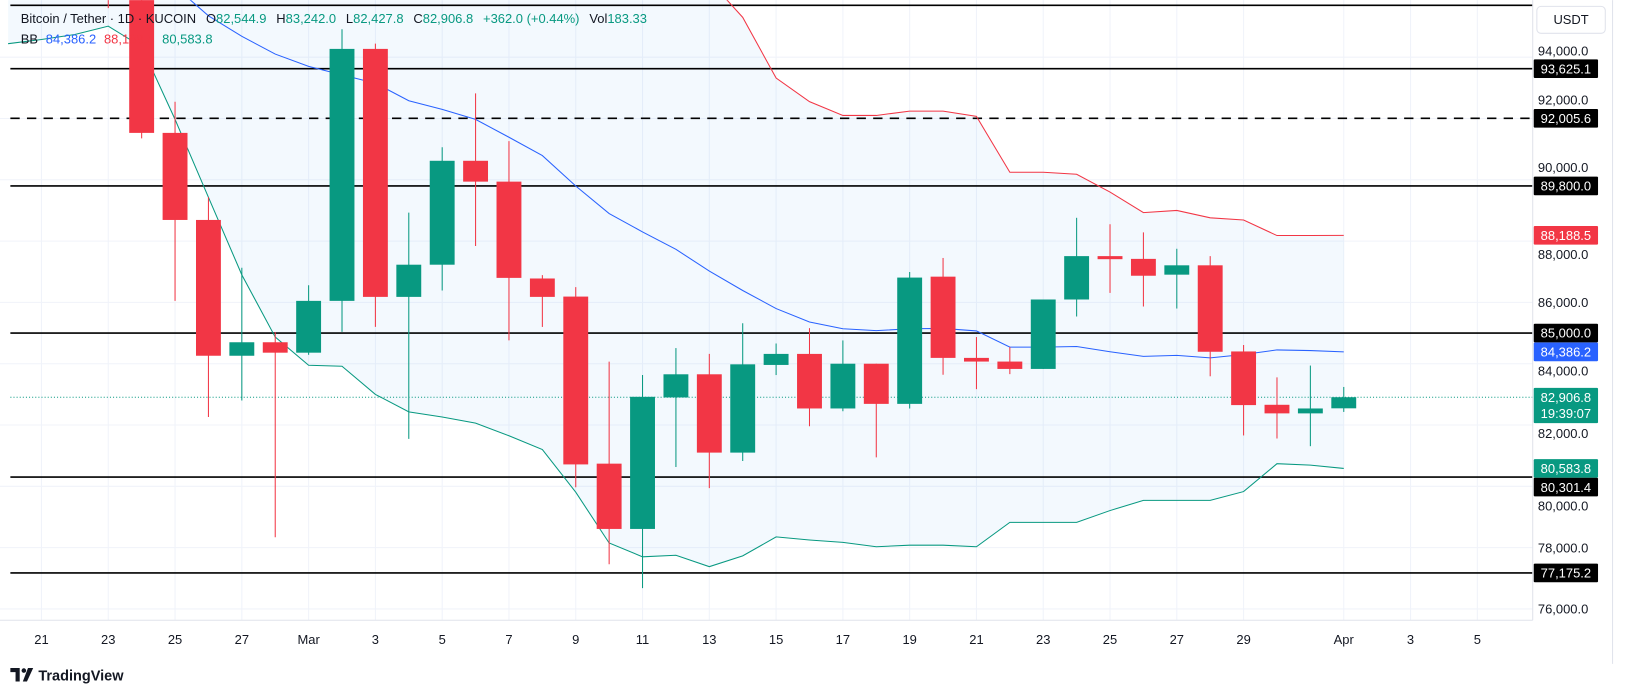 This screenshot has width=1625, height=693. What do you see at coordinates (129, 39) in the screenshot?
I see `bb-upper-value: 88,188.5` at bounding box center [129, 39].